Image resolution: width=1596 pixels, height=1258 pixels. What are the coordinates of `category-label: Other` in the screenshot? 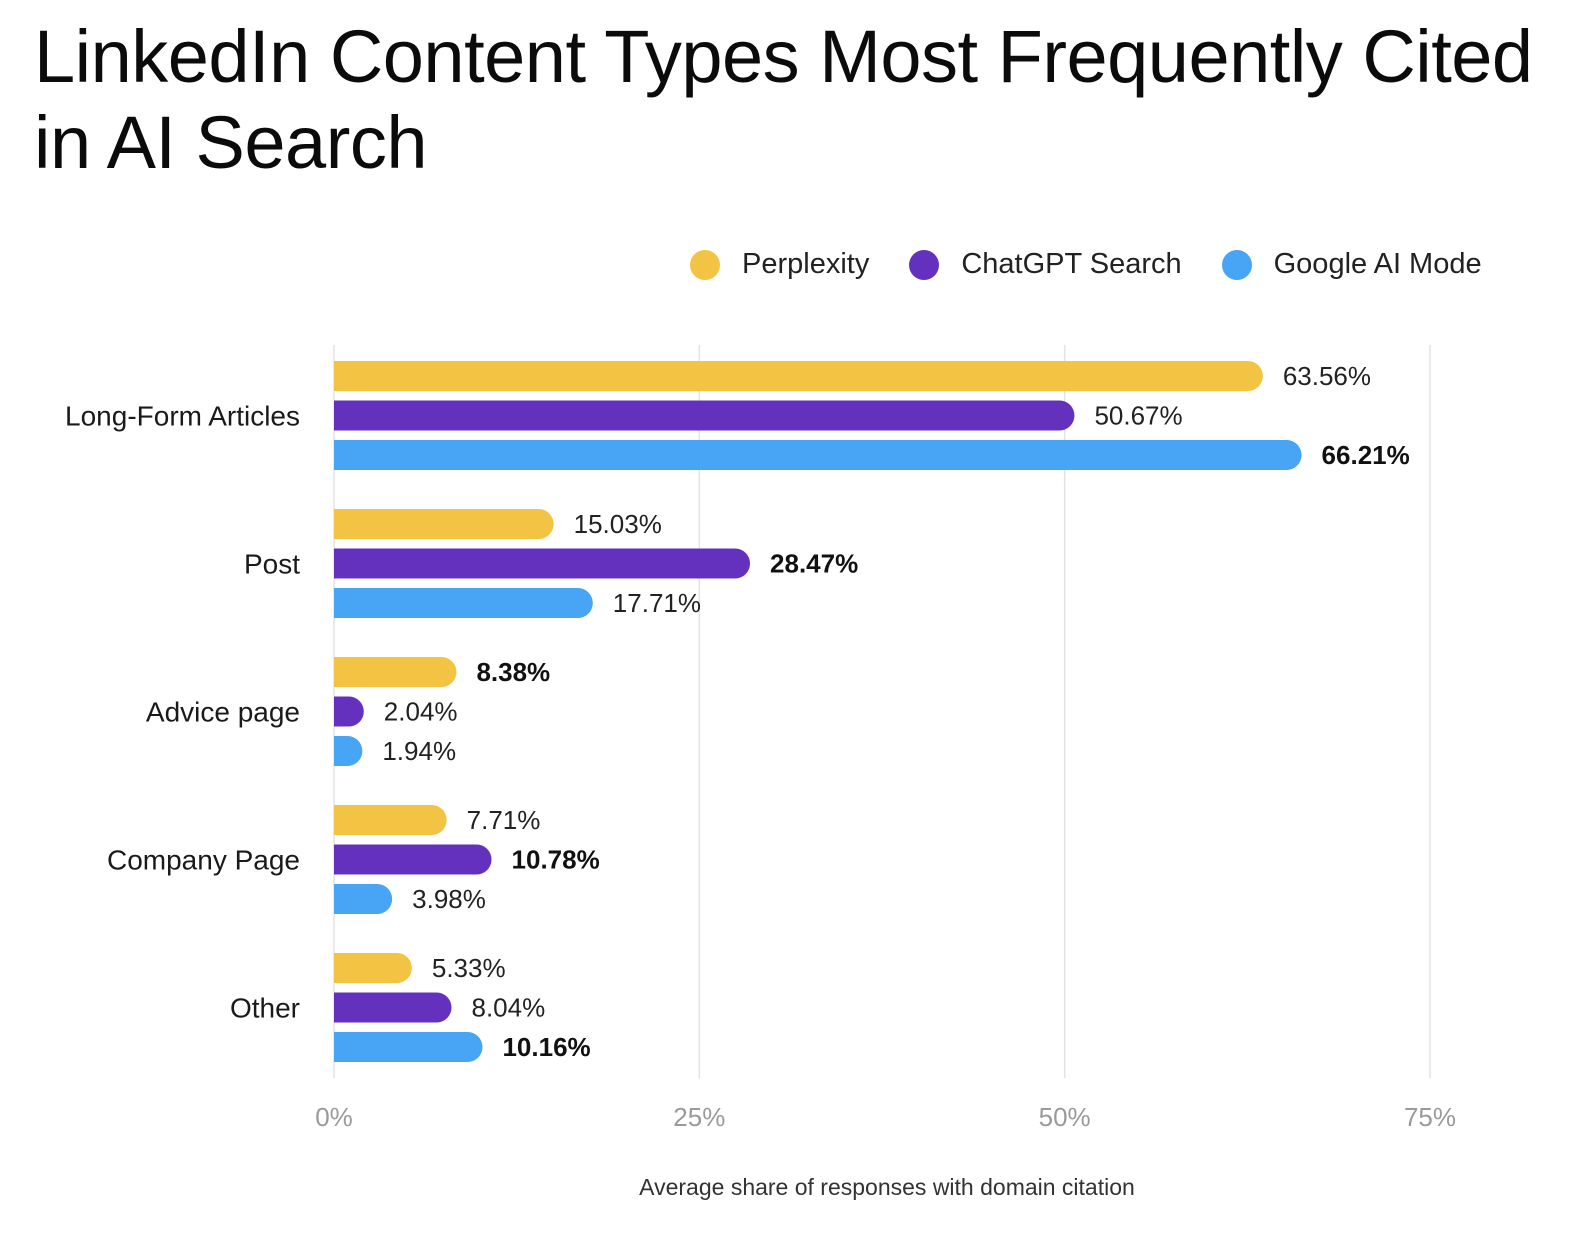 It's located at (265, 1008).